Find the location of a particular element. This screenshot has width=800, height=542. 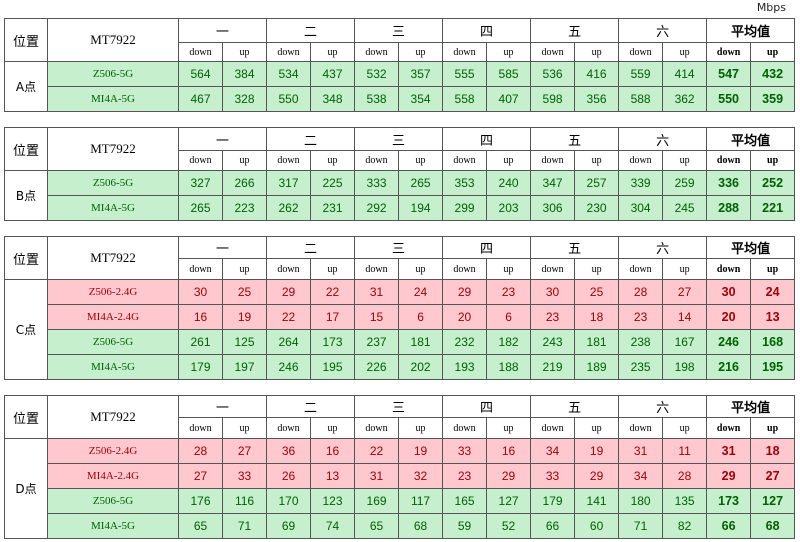

router-name: Z506-5G is located at coordinates (113, 501).